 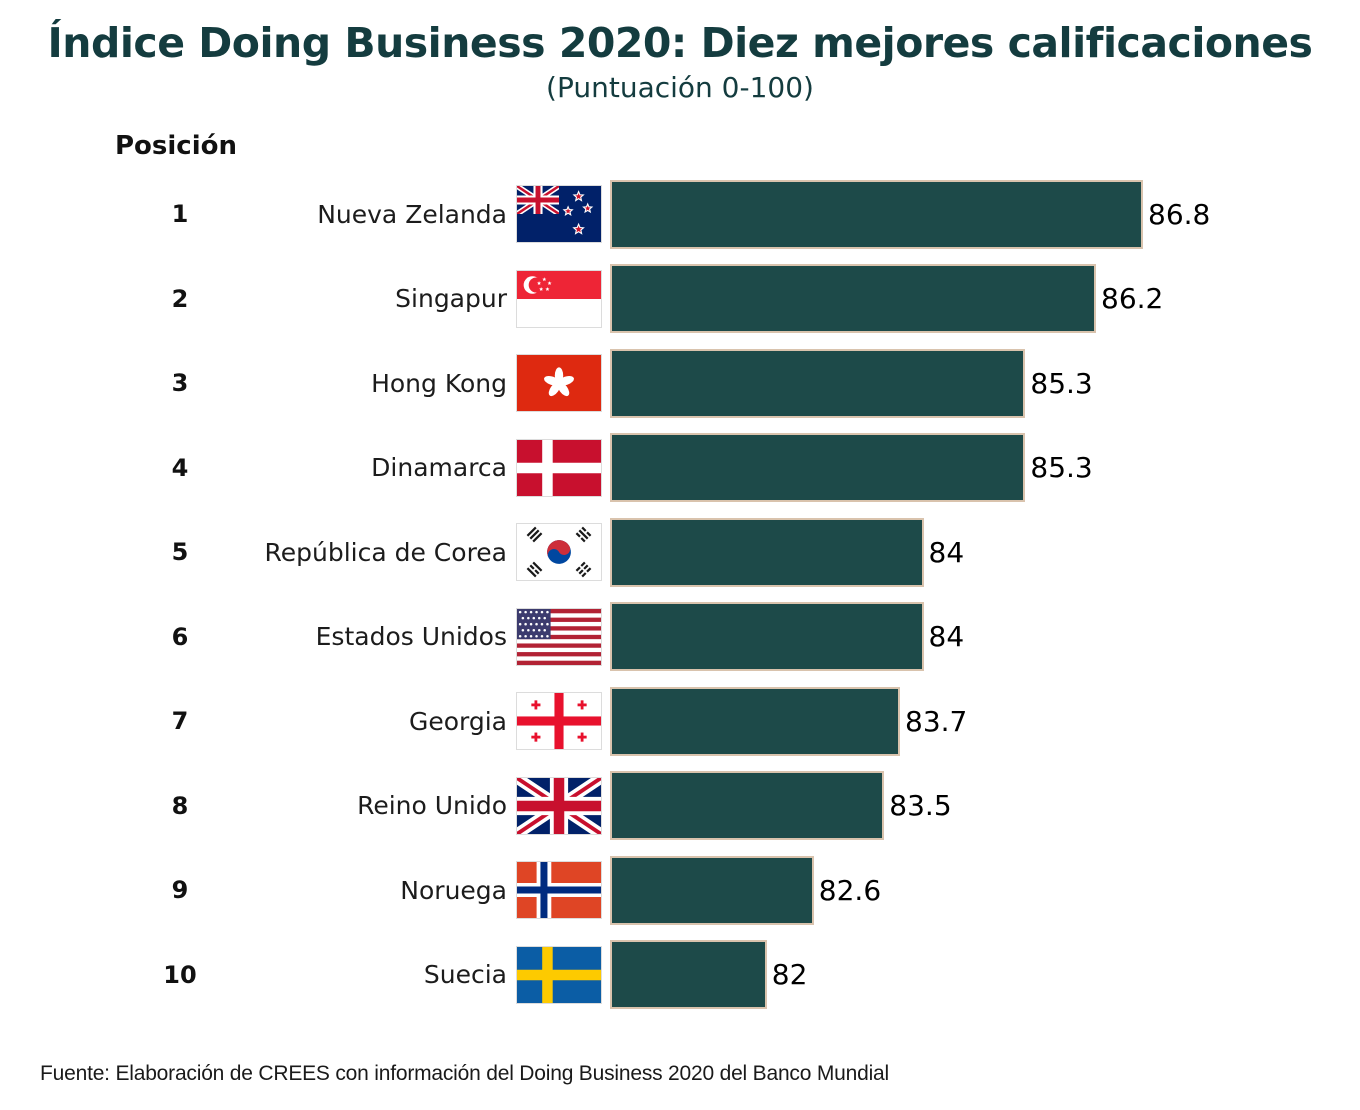 What do you see at coordinates (180, 890) in the screenshot?
I see `rank-number: 9` at bounding box center [180, 890].